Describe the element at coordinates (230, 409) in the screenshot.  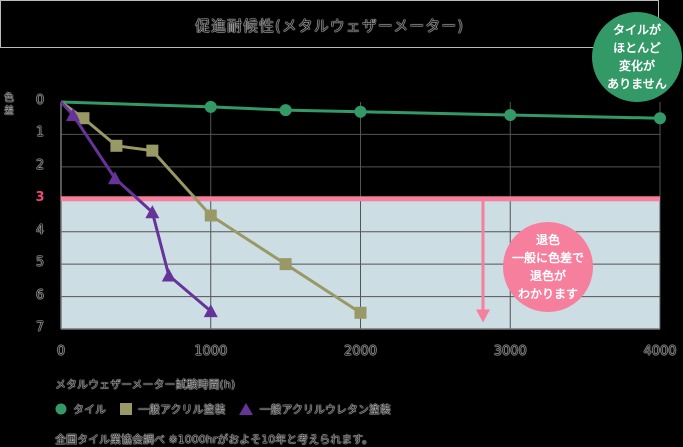
I see `legend: タイル 一般アクリル塗装 一般アクリルウレタン塗装` at that location.